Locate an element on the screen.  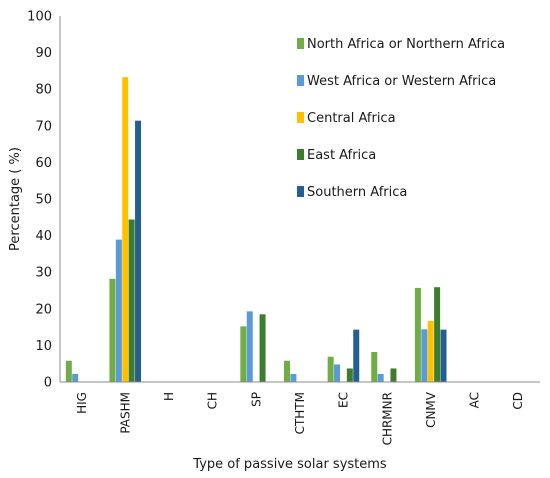
x-tick-label: PASHM is located at coordinates (125, 413).